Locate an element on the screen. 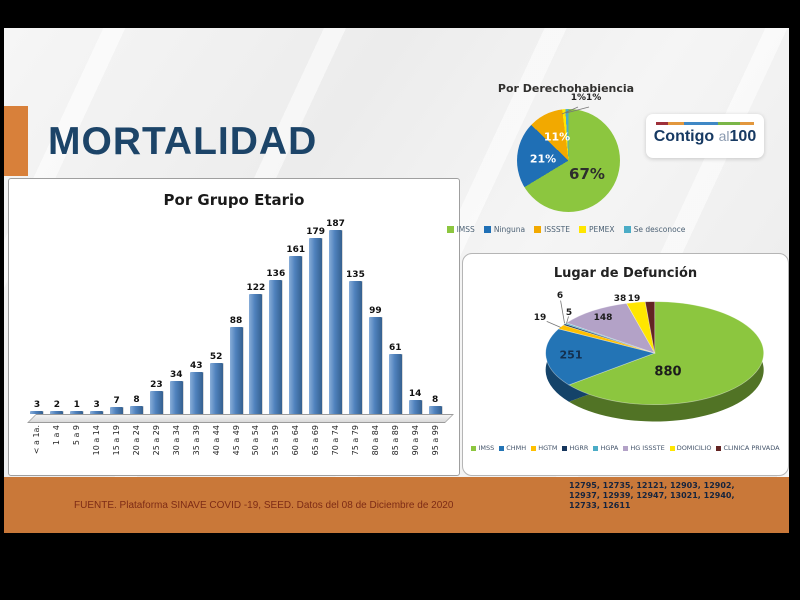 Image resolution: width=800 pixels, height=600 pixels. axis-label: 65 a 69 is located at coordinates (316, 440).